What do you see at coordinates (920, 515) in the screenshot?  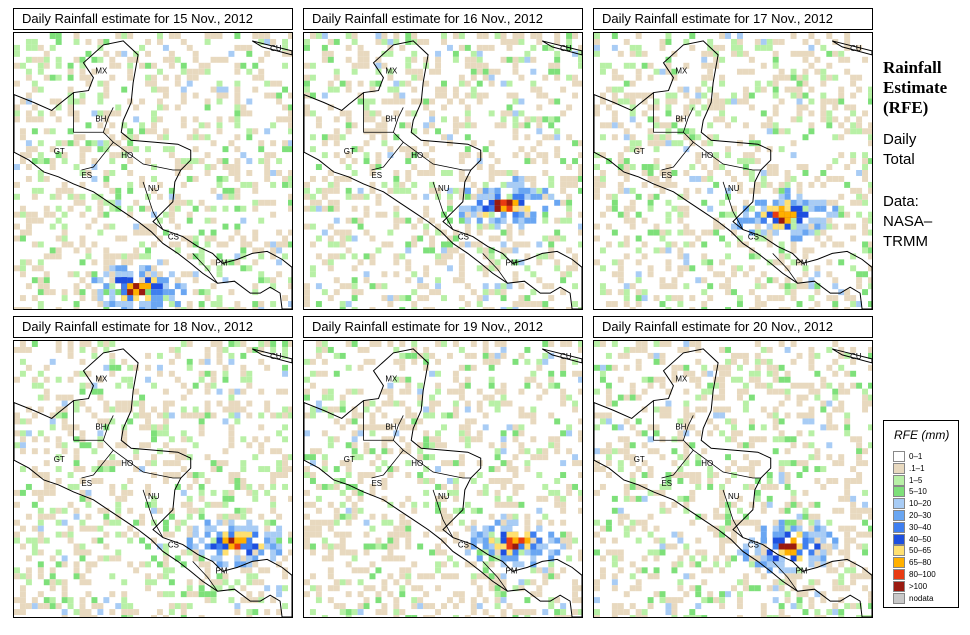 I see `legend-label: 20–30` at bounding box center [920, 515].